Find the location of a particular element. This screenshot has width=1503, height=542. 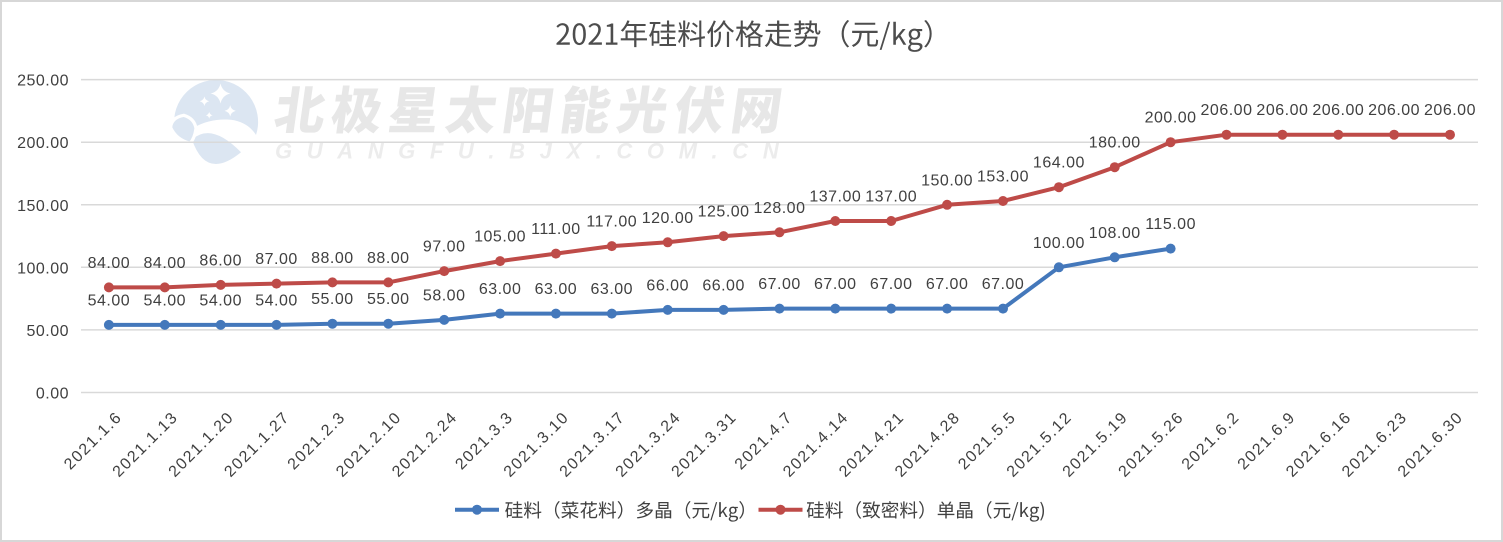

svg-text: 2021.6.2 is located at coordinates (1211, 441).